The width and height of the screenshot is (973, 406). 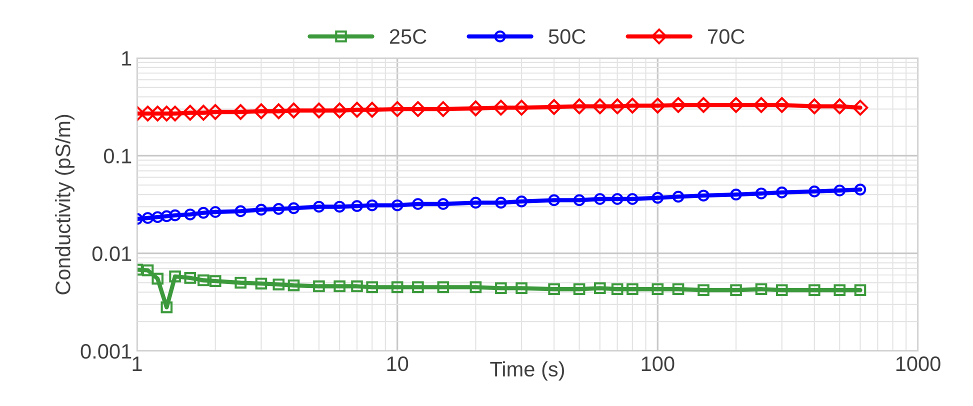 What do you see at coordinates (118, 156) in the screenshot?
I see `y-tick-label: 0.1` at bounding box center [118, 156].